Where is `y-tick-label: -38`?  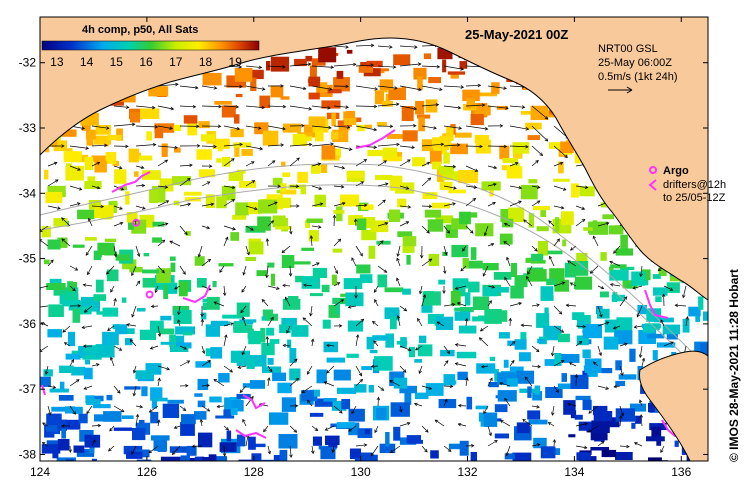 y-tick-label: -38 is located at coordinates (28, 454).